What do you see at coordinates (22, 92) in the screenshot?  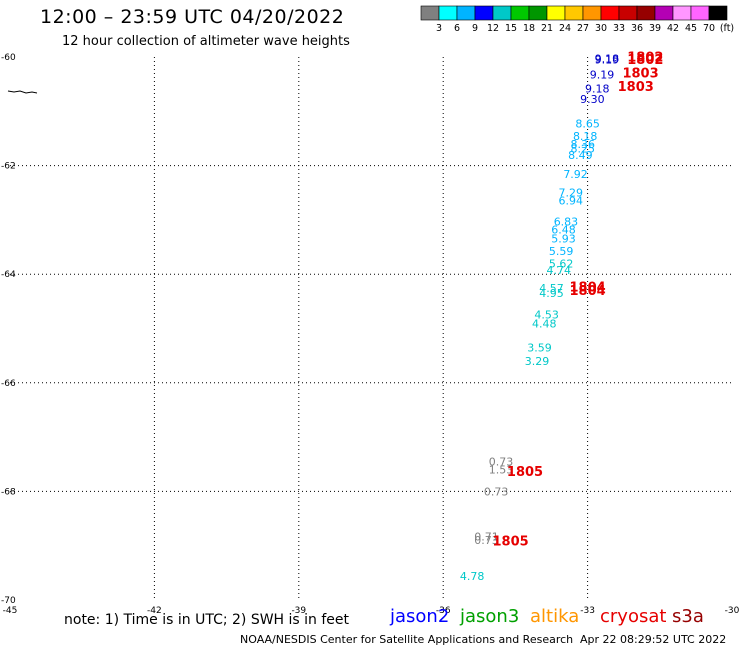 I see `coastline-fragment` at bounding box center [22, 92].